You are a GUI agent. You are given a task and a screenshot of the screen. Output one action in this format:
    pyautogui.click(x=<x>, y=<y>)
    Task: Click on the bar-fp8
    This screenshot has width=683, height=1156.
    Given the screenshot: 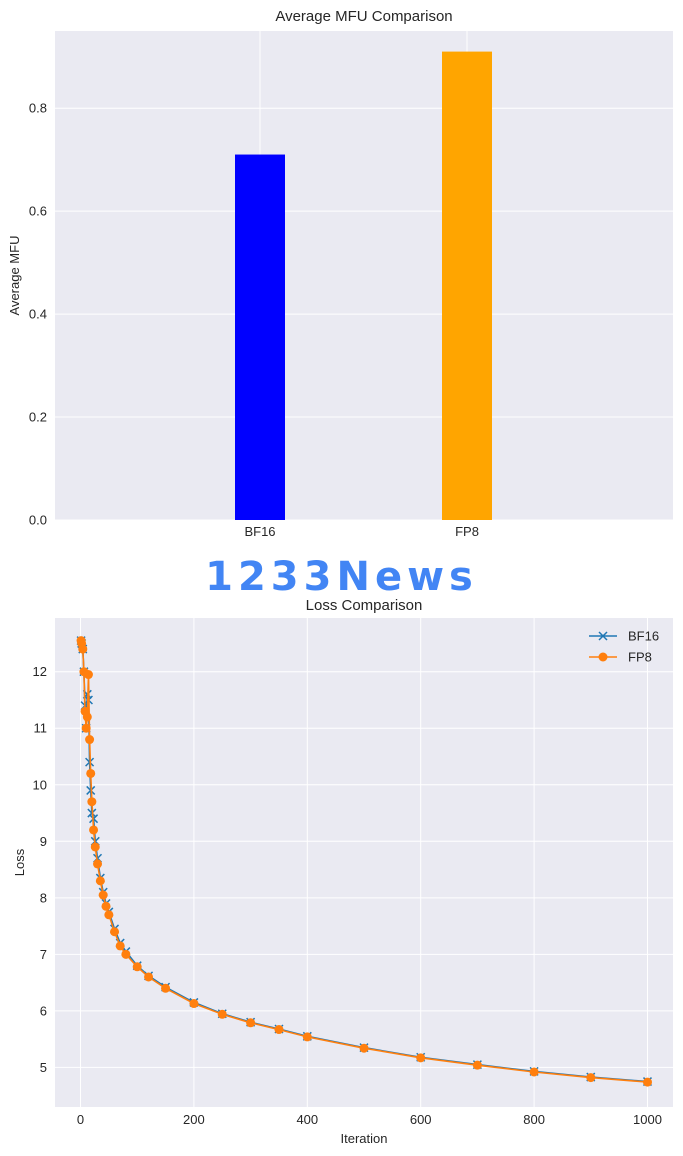 What is the action you would take?
    pyautogui.click(x=467, y=285)
    